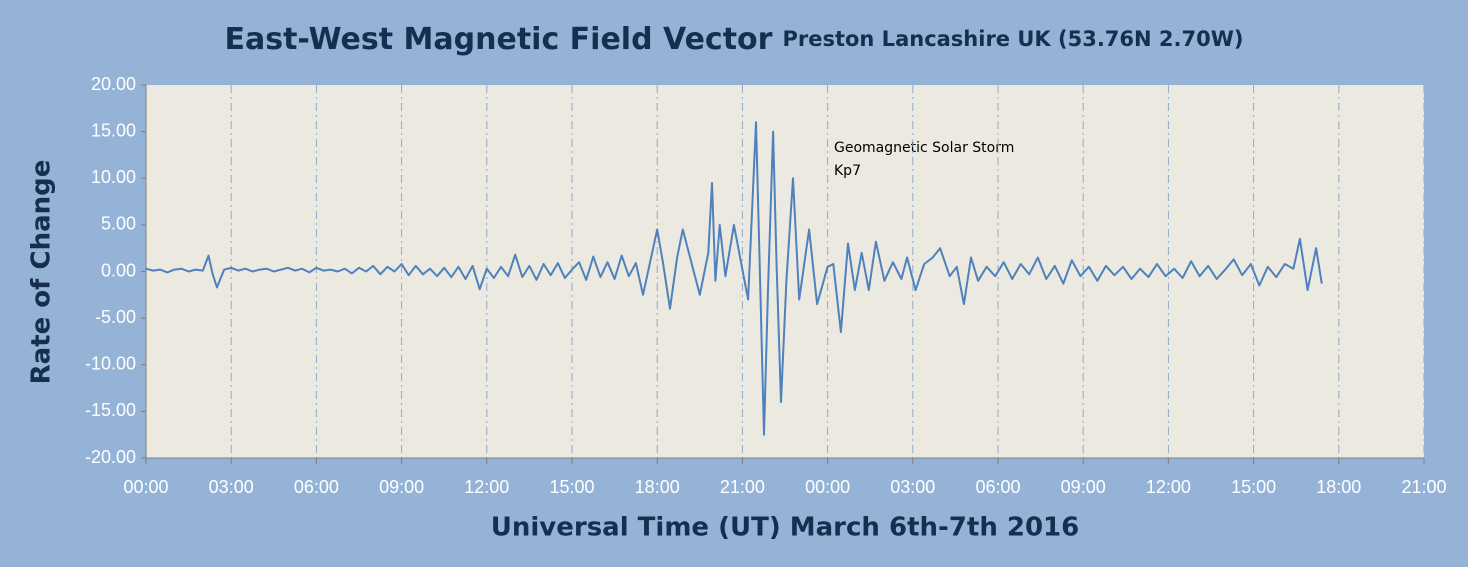  What do you see at coordinates (110, 457) in the screenshot?
I see `y-tick-label: -20.00` at bounding box center [110, 457].